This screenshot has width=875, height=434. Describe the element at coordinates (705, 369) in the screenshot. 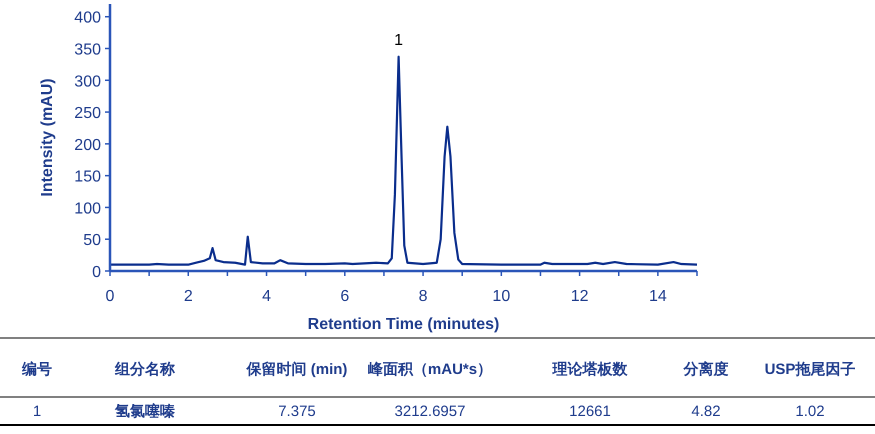

I see `text: 分离度` at that location.